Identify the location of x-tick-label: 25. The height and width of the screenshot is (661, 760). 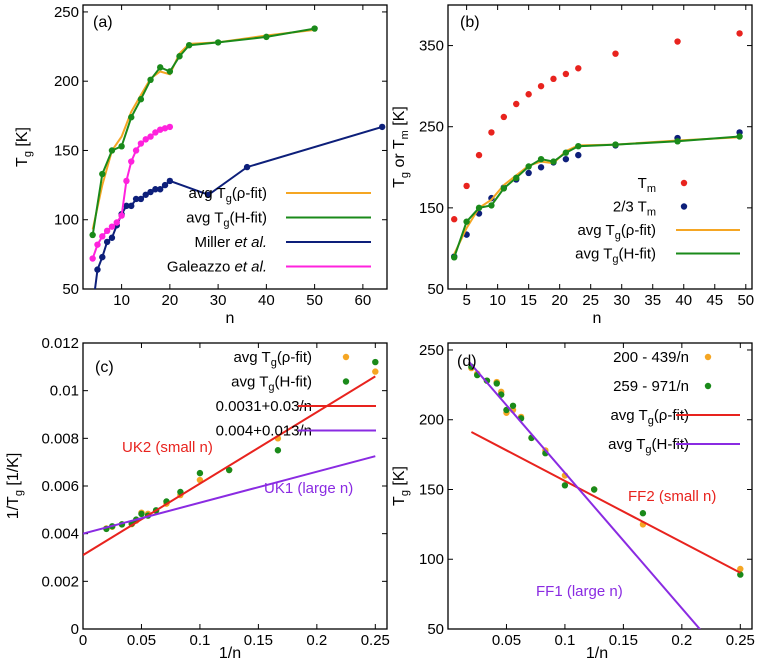
(590, 300).